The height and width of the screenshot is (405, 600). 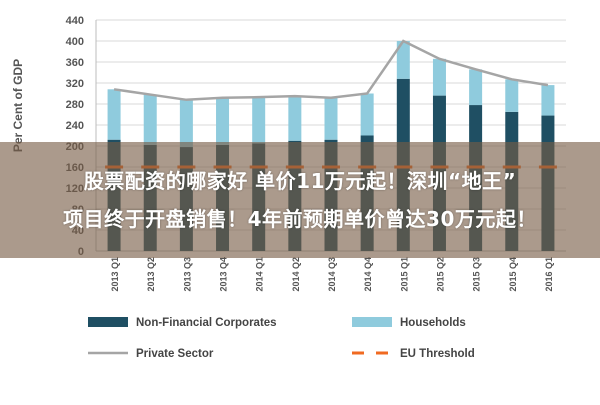 I want to click on overlay-line-2: 项目终于开盘销售！4年前预期单价曾达30万元起！, so click(x=300, y=219).